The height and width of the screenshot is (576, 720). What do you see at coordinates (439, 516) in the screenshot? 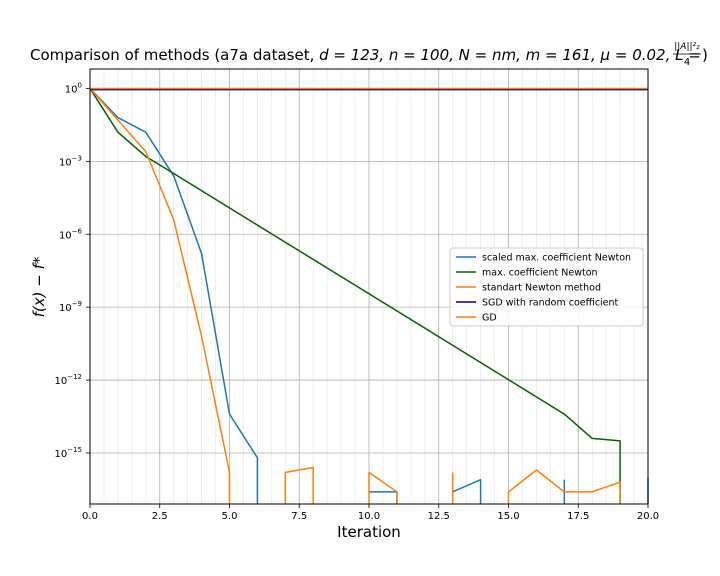
I see `x-tick-label: 12.5` at bounding box center [439, 516].